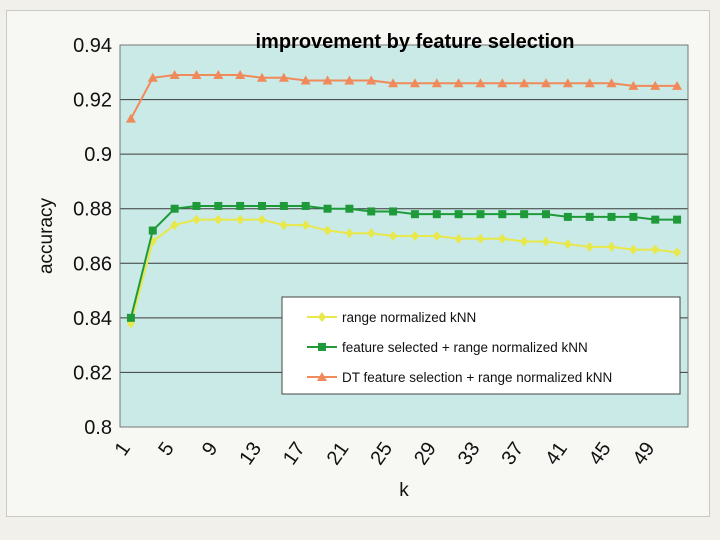 The width and height of the screenshot is (720, 540). What do you see at coordinates (92, 319) in the screenshot?
I see `y-tick-label: 0.84` at bounding box center [92, 319].